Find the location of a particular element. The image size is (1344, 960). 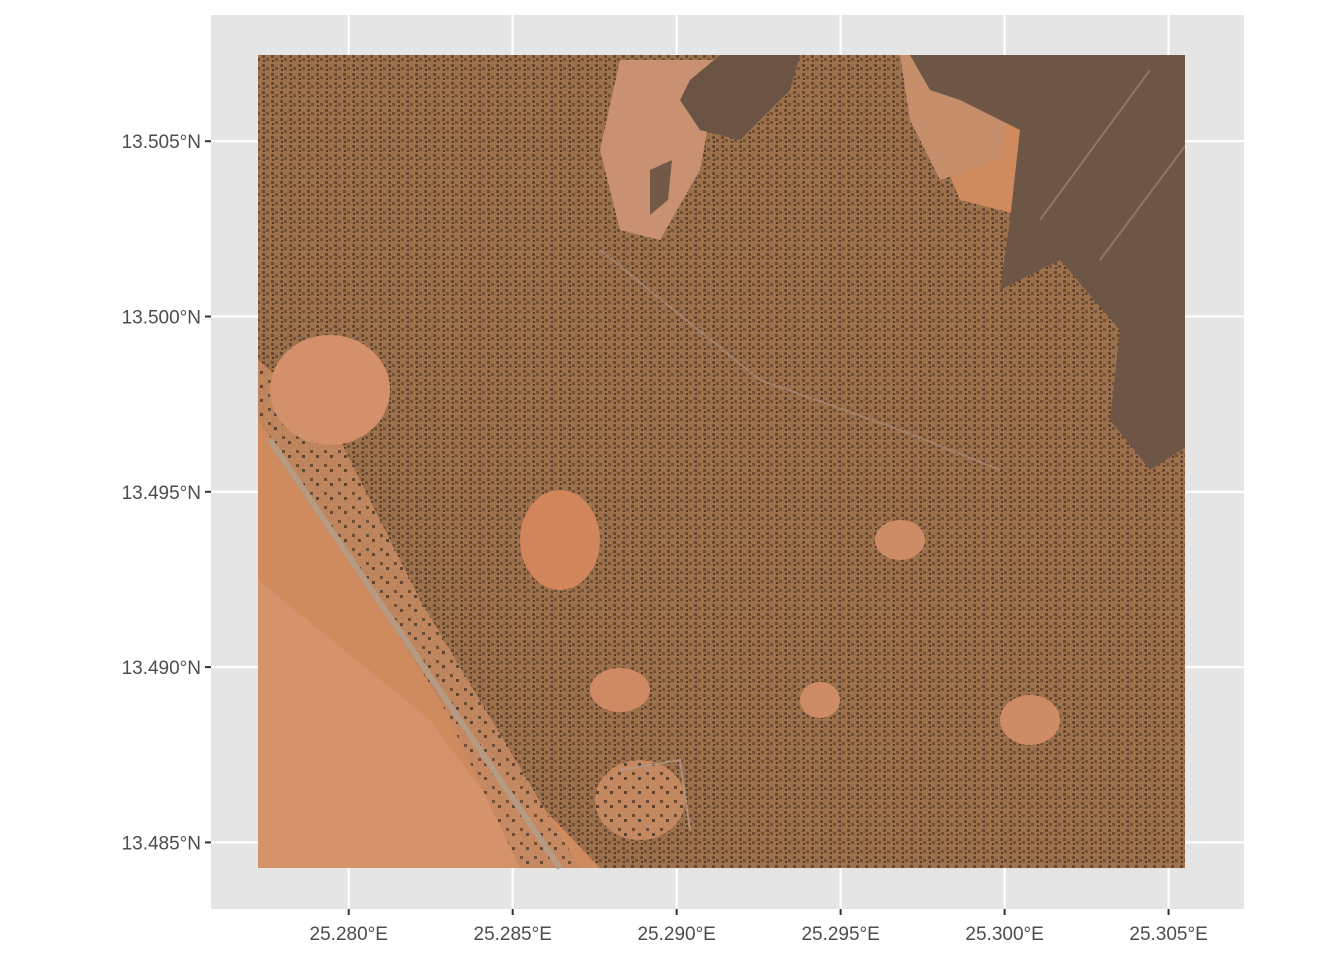

road is located at coordinates (415, 654).